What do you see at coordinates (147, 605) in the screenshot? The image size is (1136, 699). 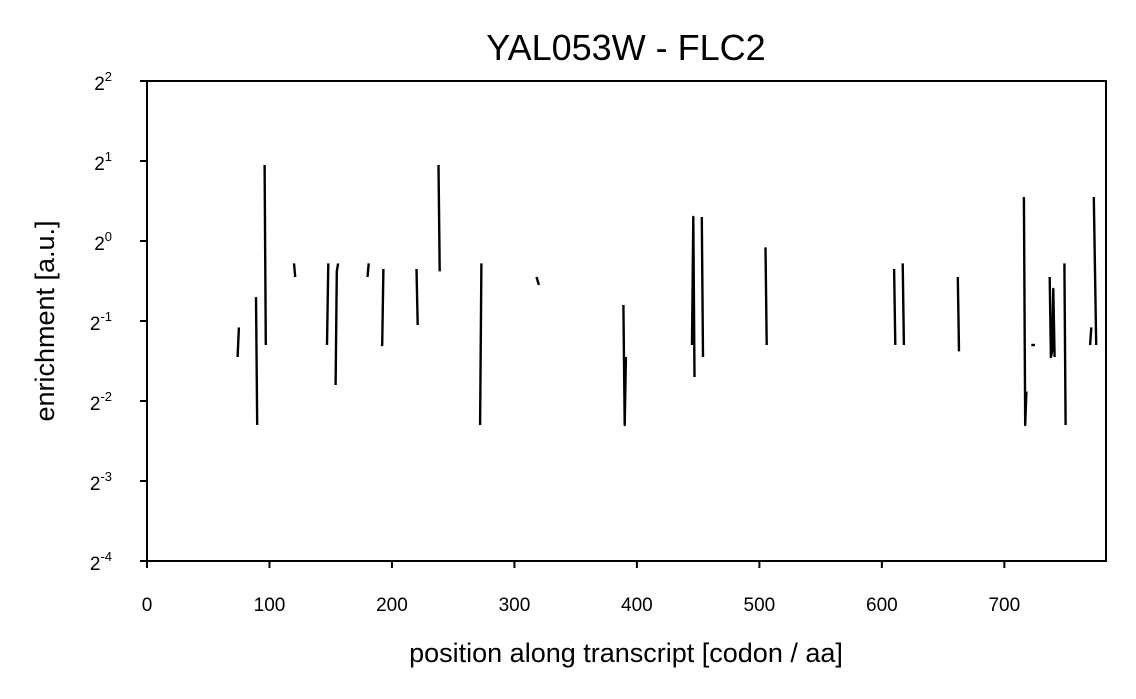 I see `x-tick-label: 0` at bounding box center [147, 605].